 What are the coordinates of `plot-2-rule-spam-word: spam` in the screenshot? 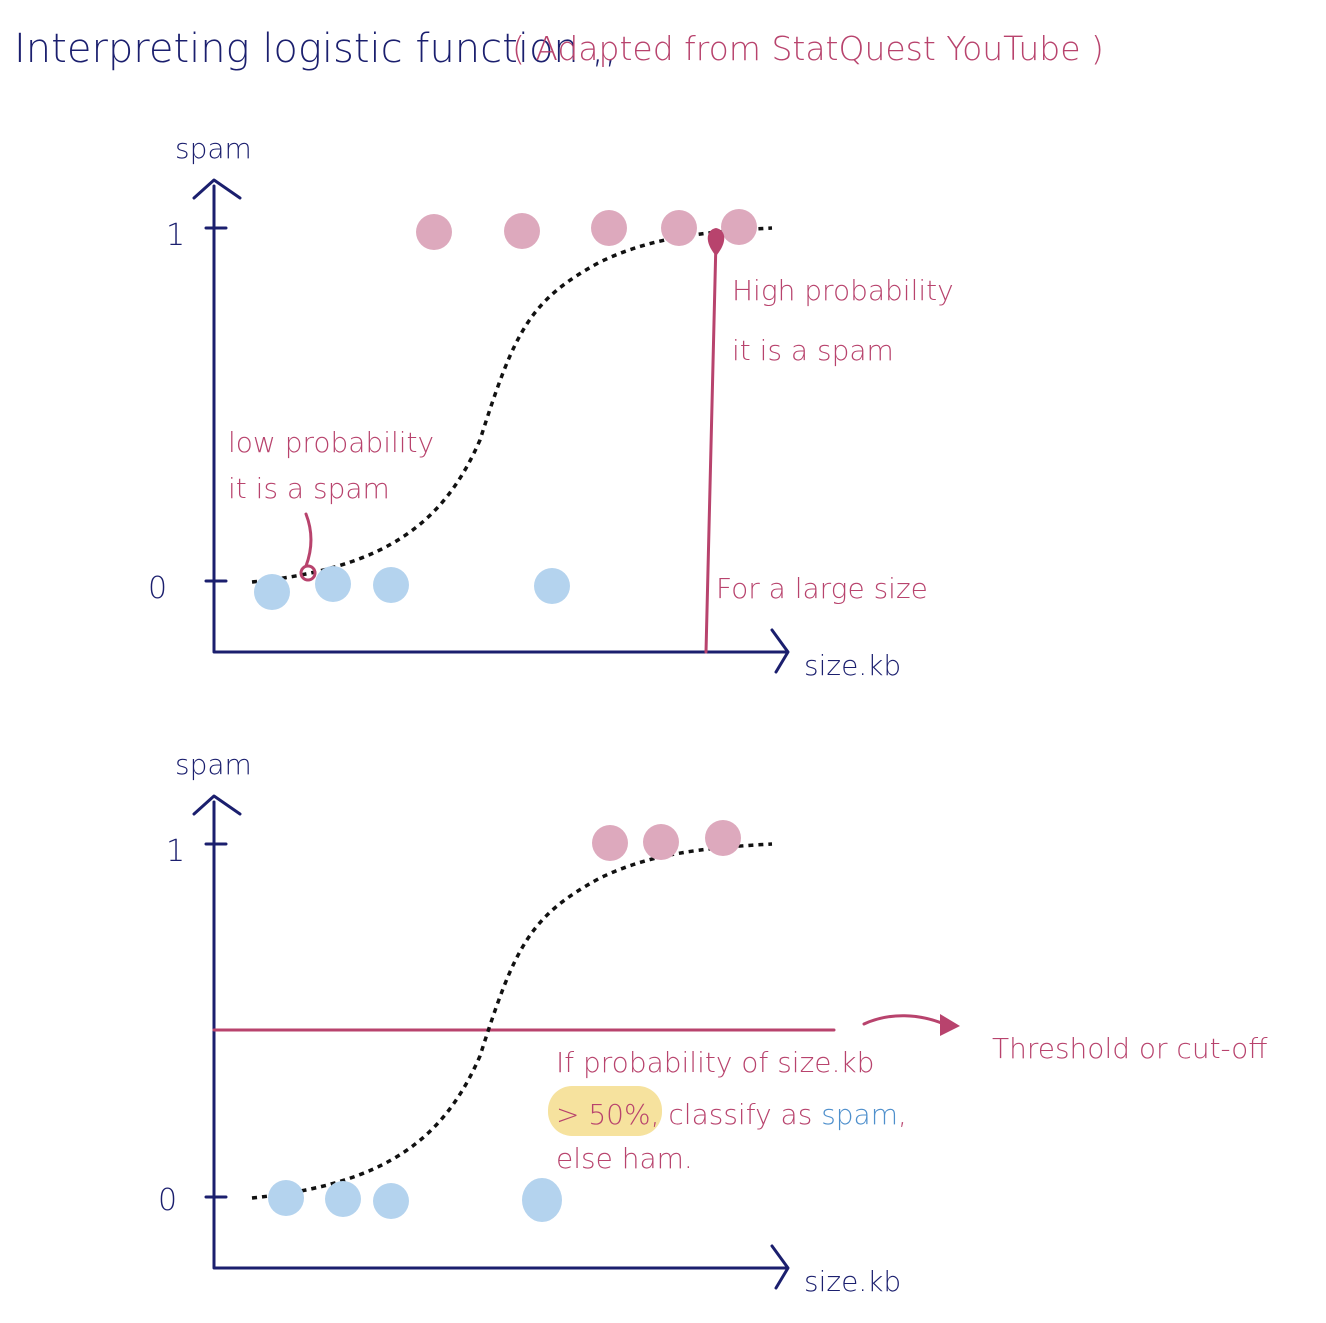 It's located at (859, 1114).